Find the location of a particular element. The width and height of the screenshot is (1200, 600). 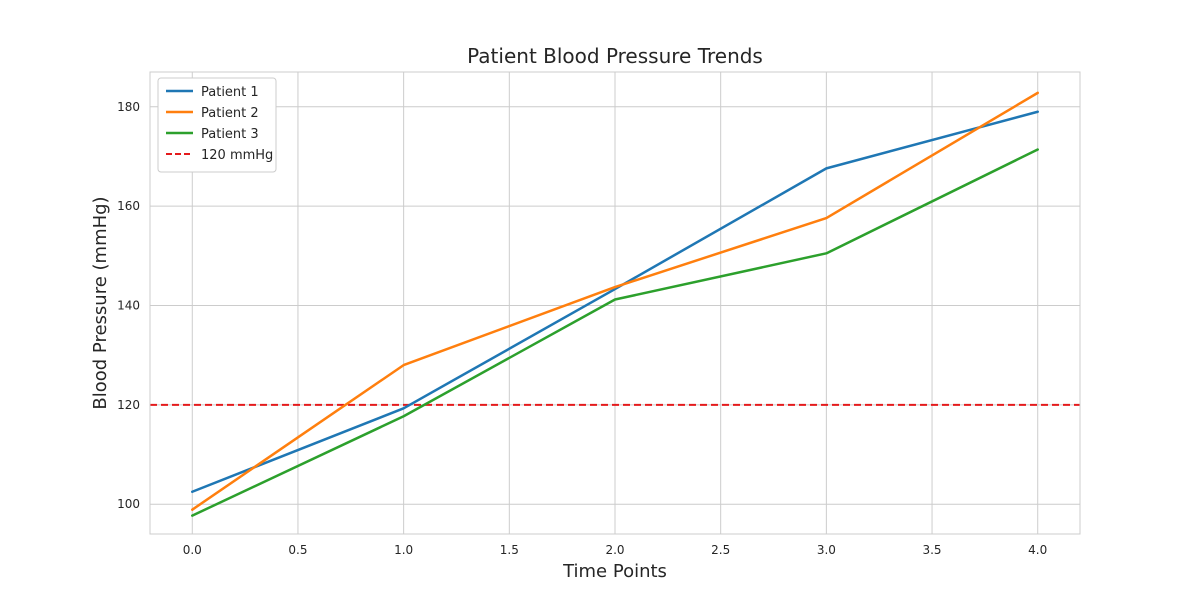

chart-title: Patient Blood Pressure Trends is located at coordinates (615, 56).